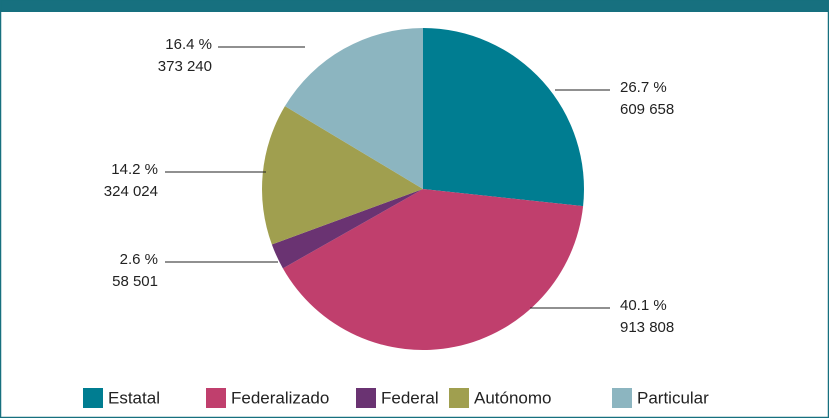 The image size is (829, 418). What do you see at coordinates (647, 109) in the screenshot?
I see `count-label: 609 658` at bounding box center [647, 109].